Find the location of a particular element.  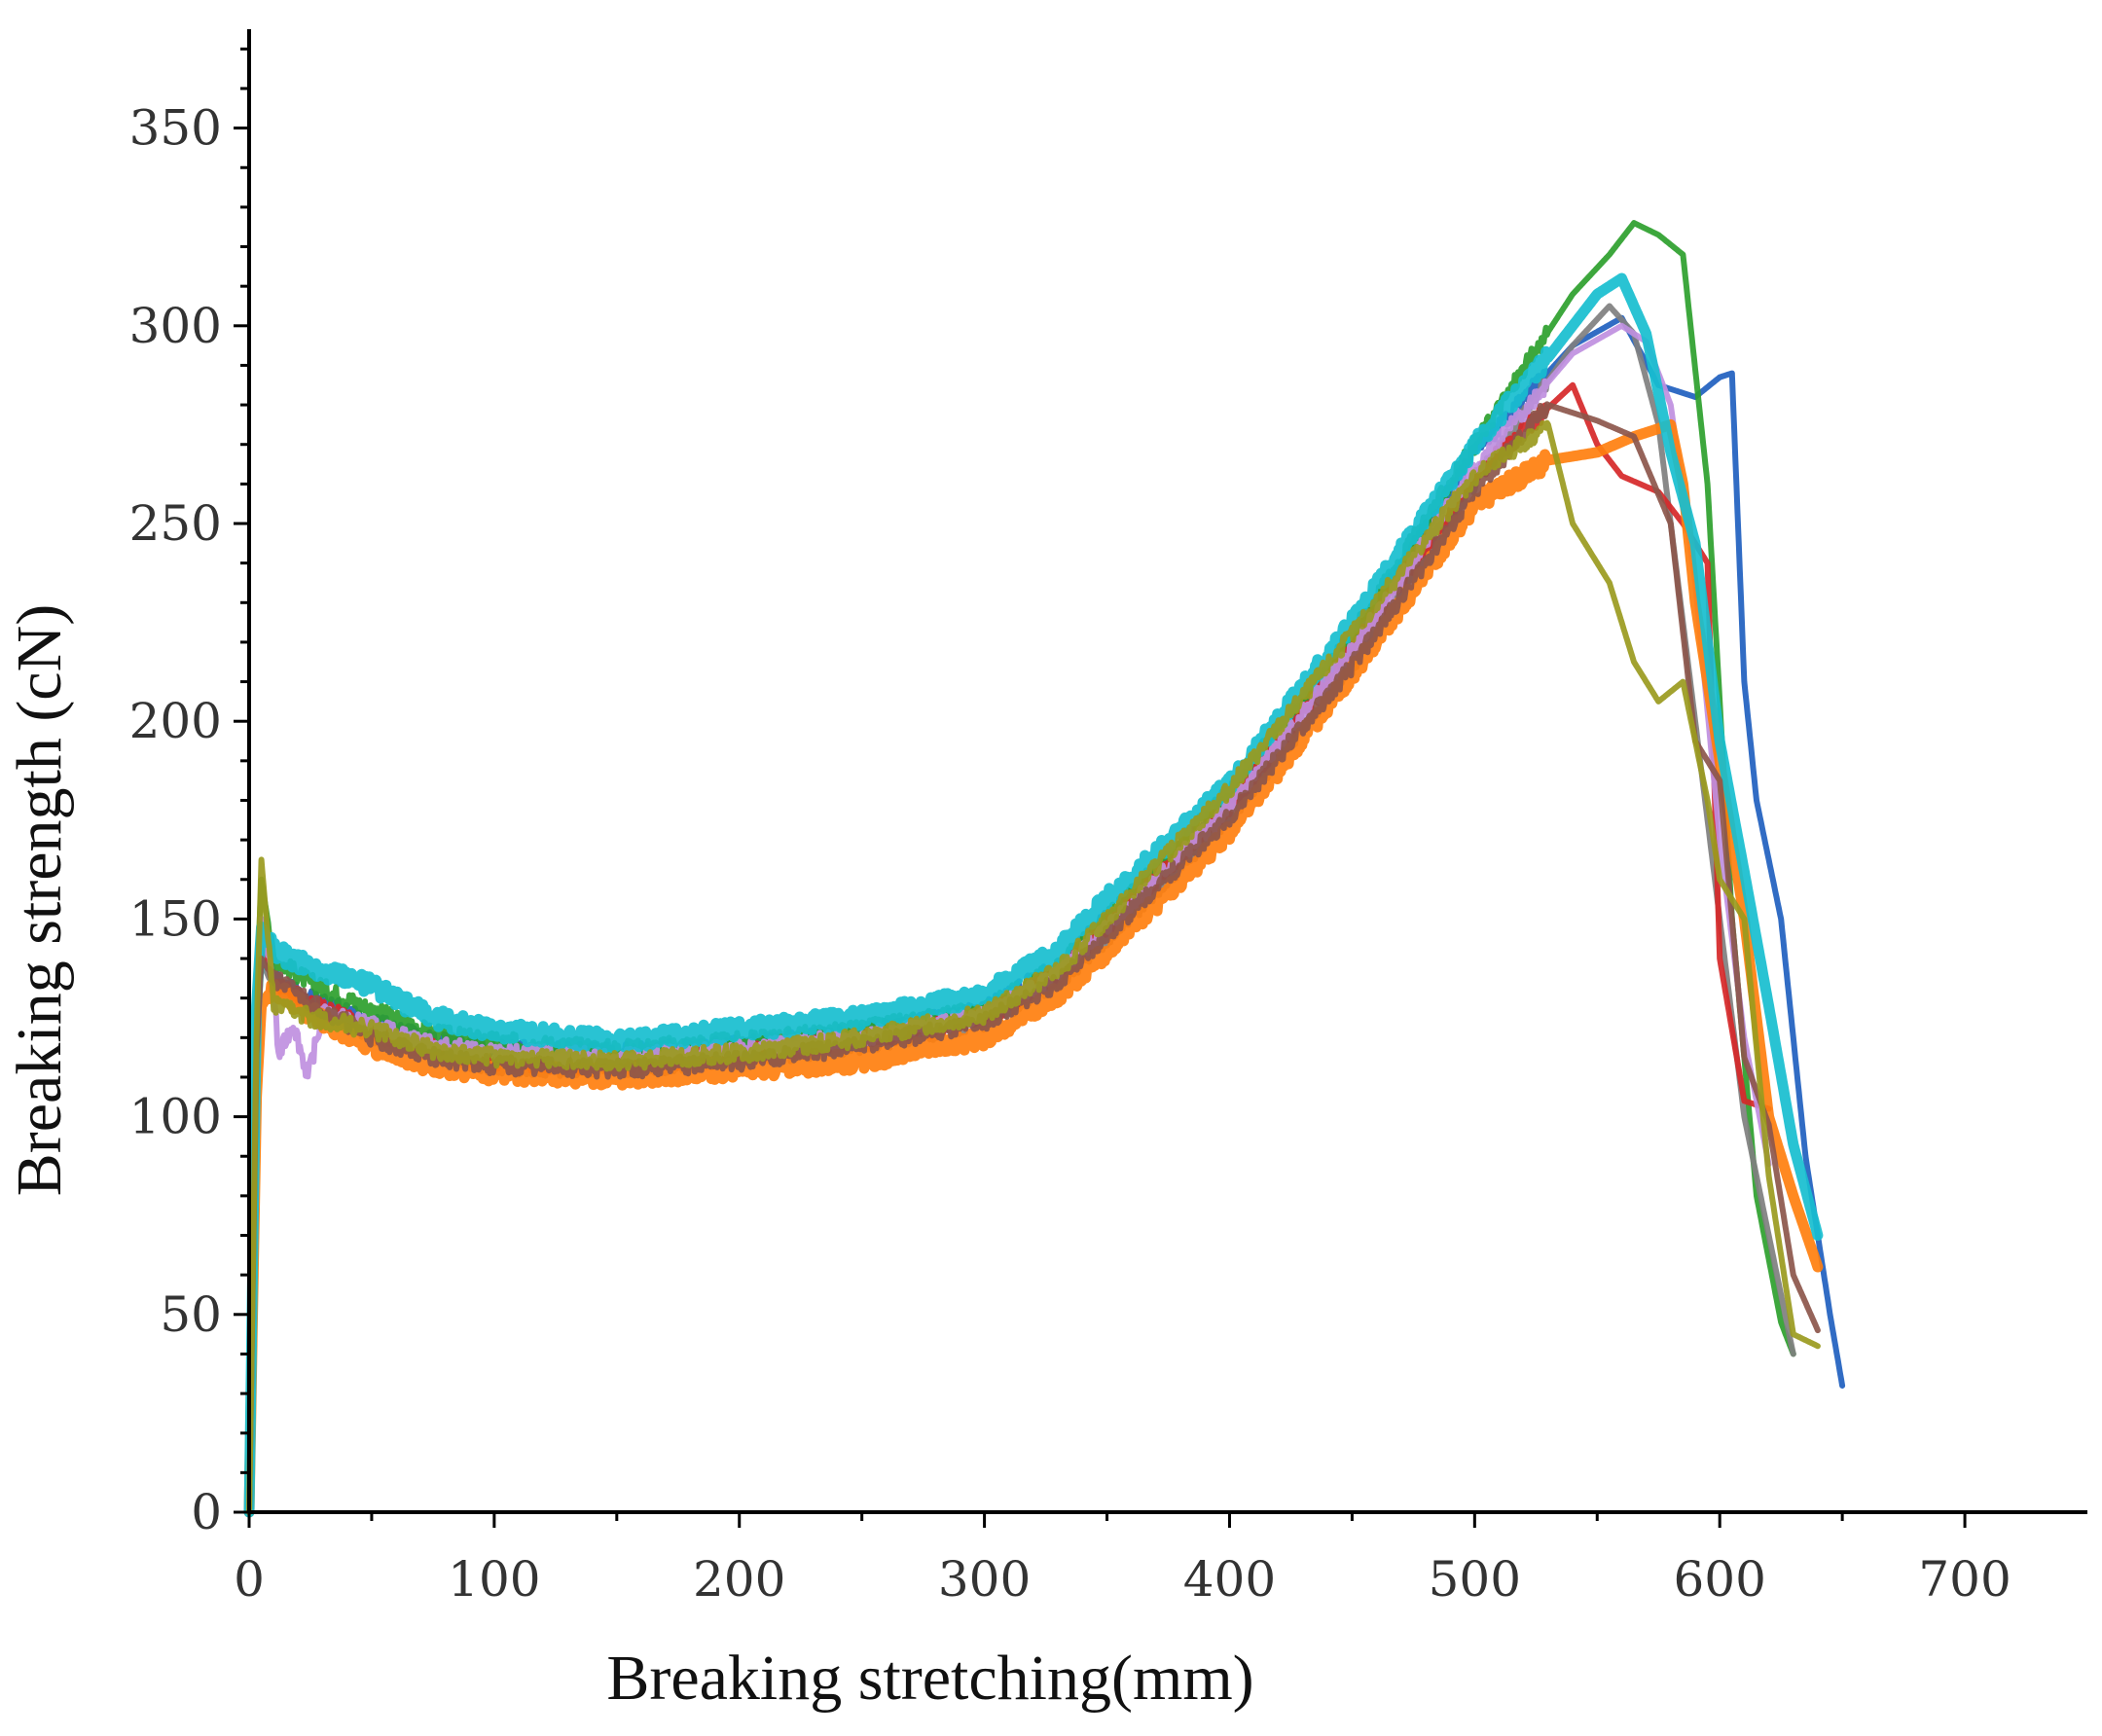

x-axis-title: Breaking stretching(mm) is located at coordinates (929, 1679).